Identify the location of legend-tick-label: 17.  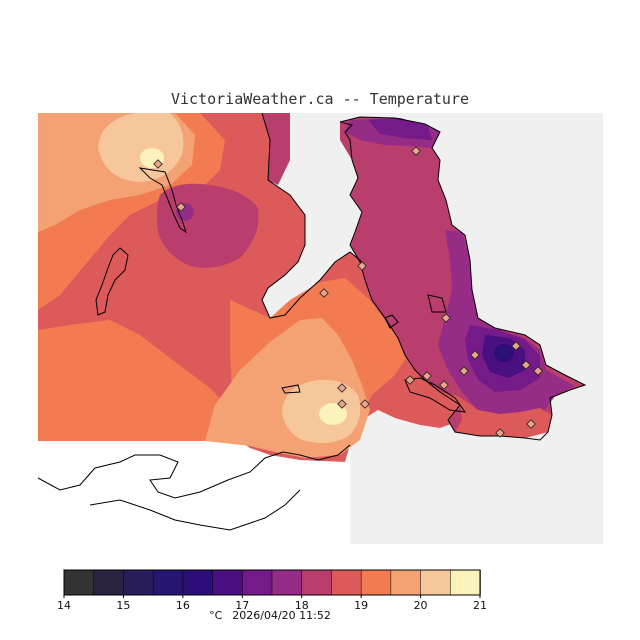
(242, 605).